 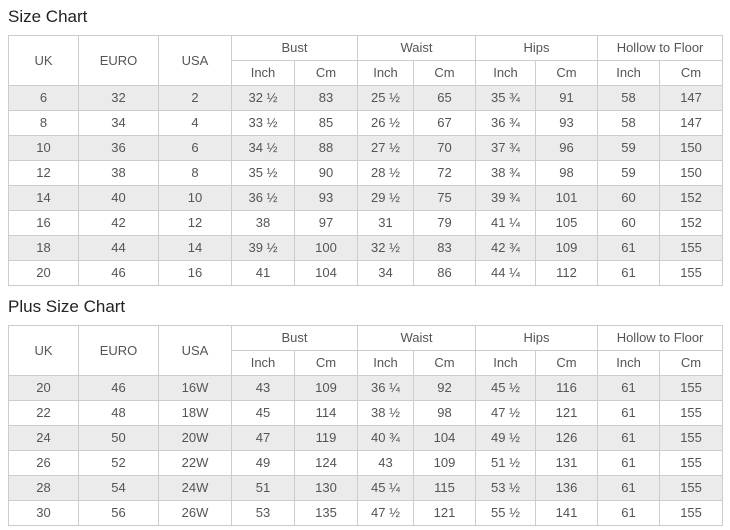 What do you see at coordinates (195, 123) in the screenshot?
I see `table-cell: 4` at bounding box center [195, 123].